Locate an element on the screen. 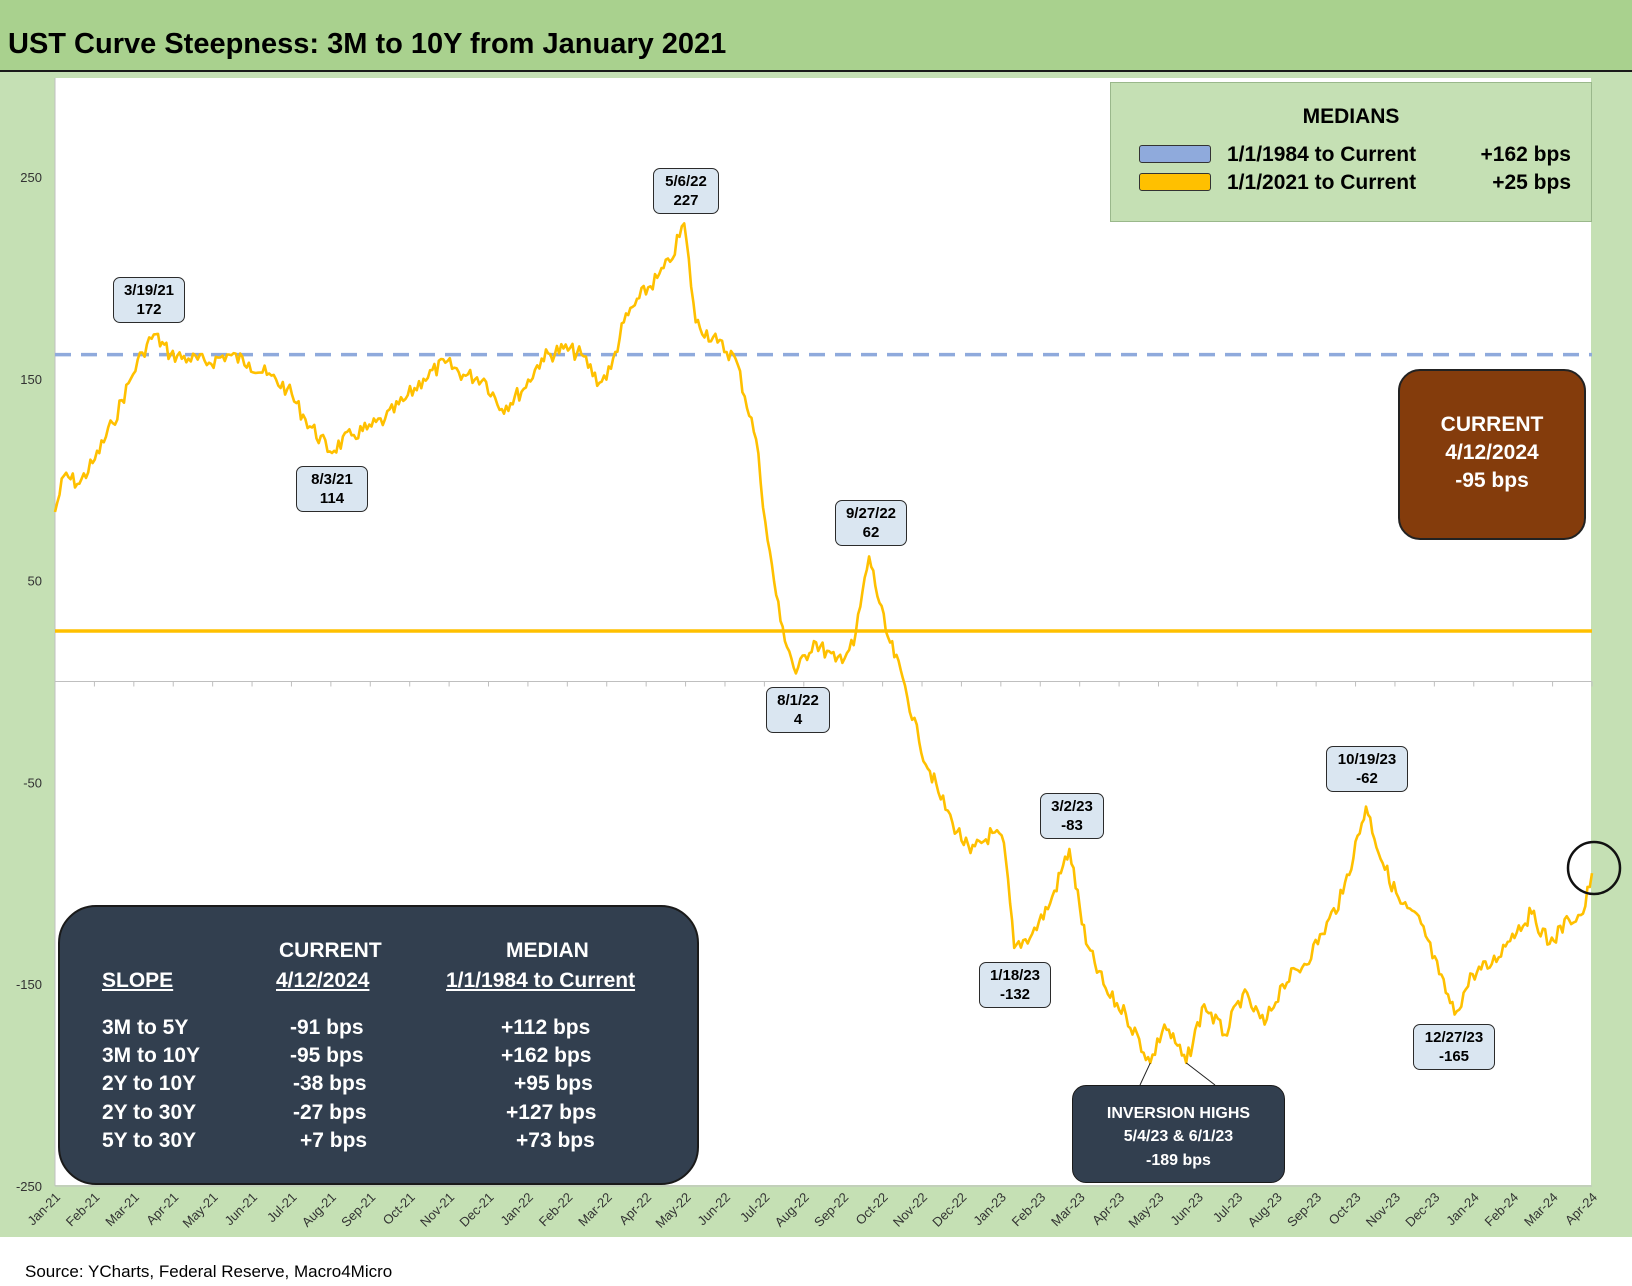 The height and width of the screenshot is (1286, 1632). x-tick-label: Oct-21 is located at coordinates (399, 1209).